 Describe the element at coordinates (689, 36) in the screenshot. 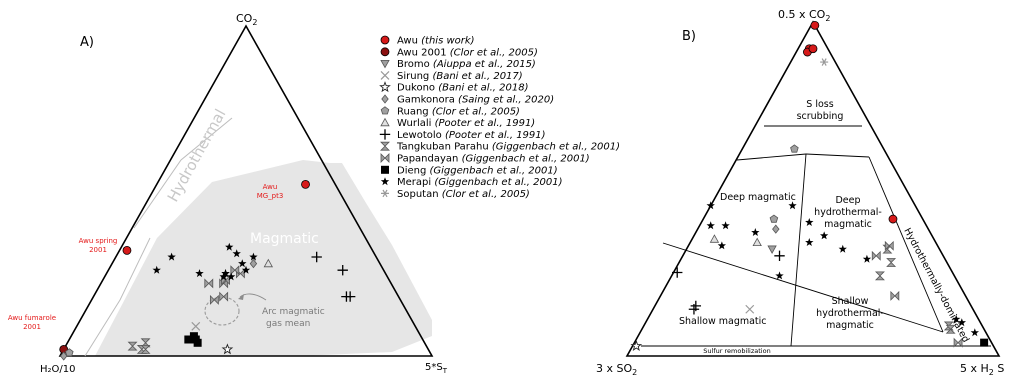

I see `panel-b-label: B)` at that location.